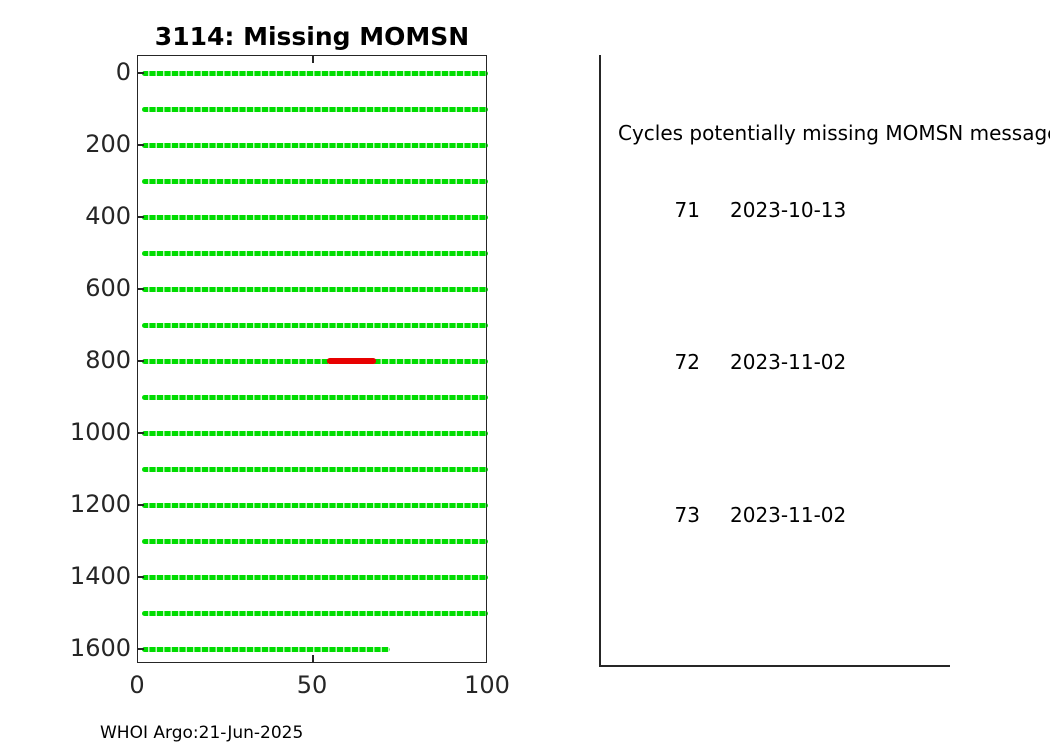  I want to click on panel-axis-left-spine, so click(600, 360).